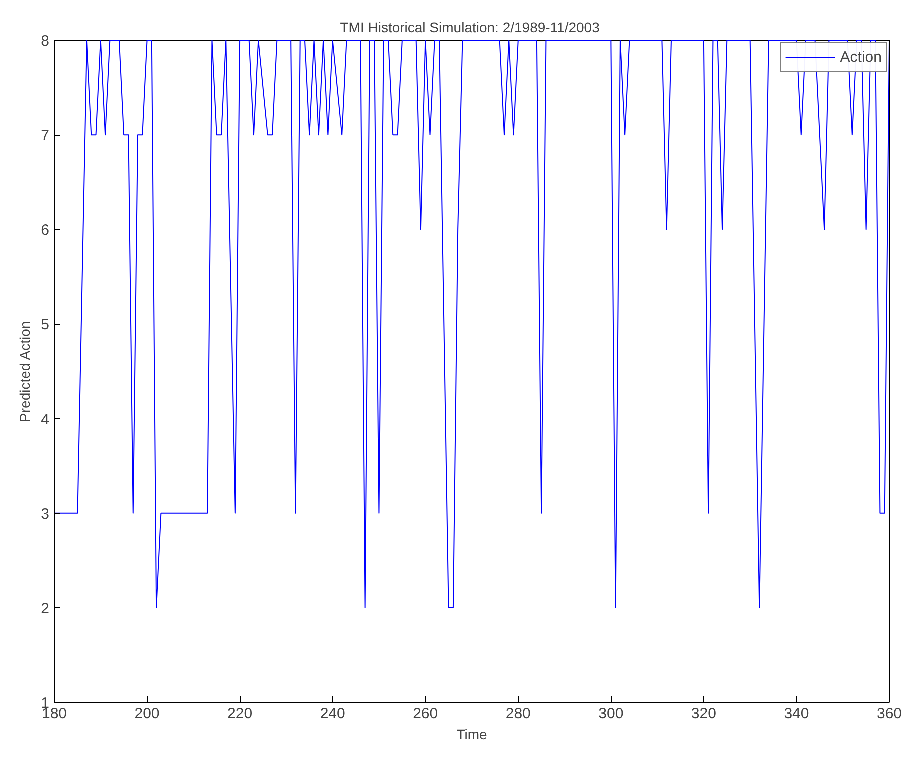 This screenshot has width=915, height=762. What do you see at coordinates (25, 371) in the screenshot?
I see `y-axis-title: Predicted Action` at bounding box center [25, 371].